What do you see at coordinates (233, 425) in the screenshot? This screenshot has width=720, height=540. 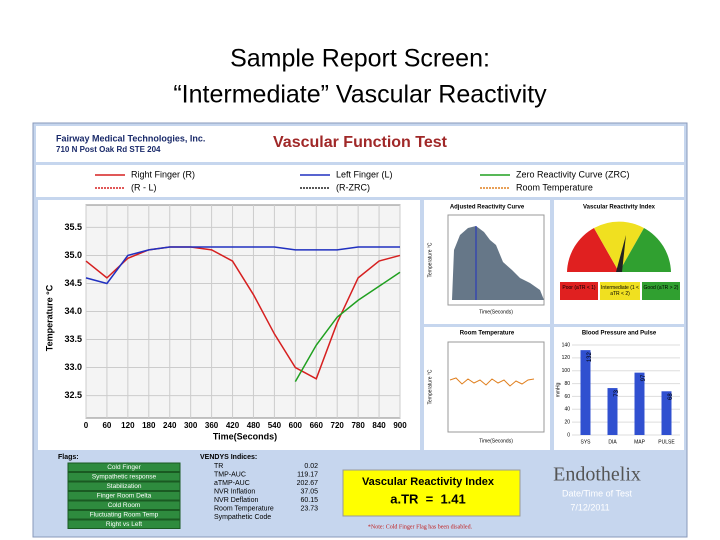 I see `x-tick-label: 420` at bounding box center [233, 425].